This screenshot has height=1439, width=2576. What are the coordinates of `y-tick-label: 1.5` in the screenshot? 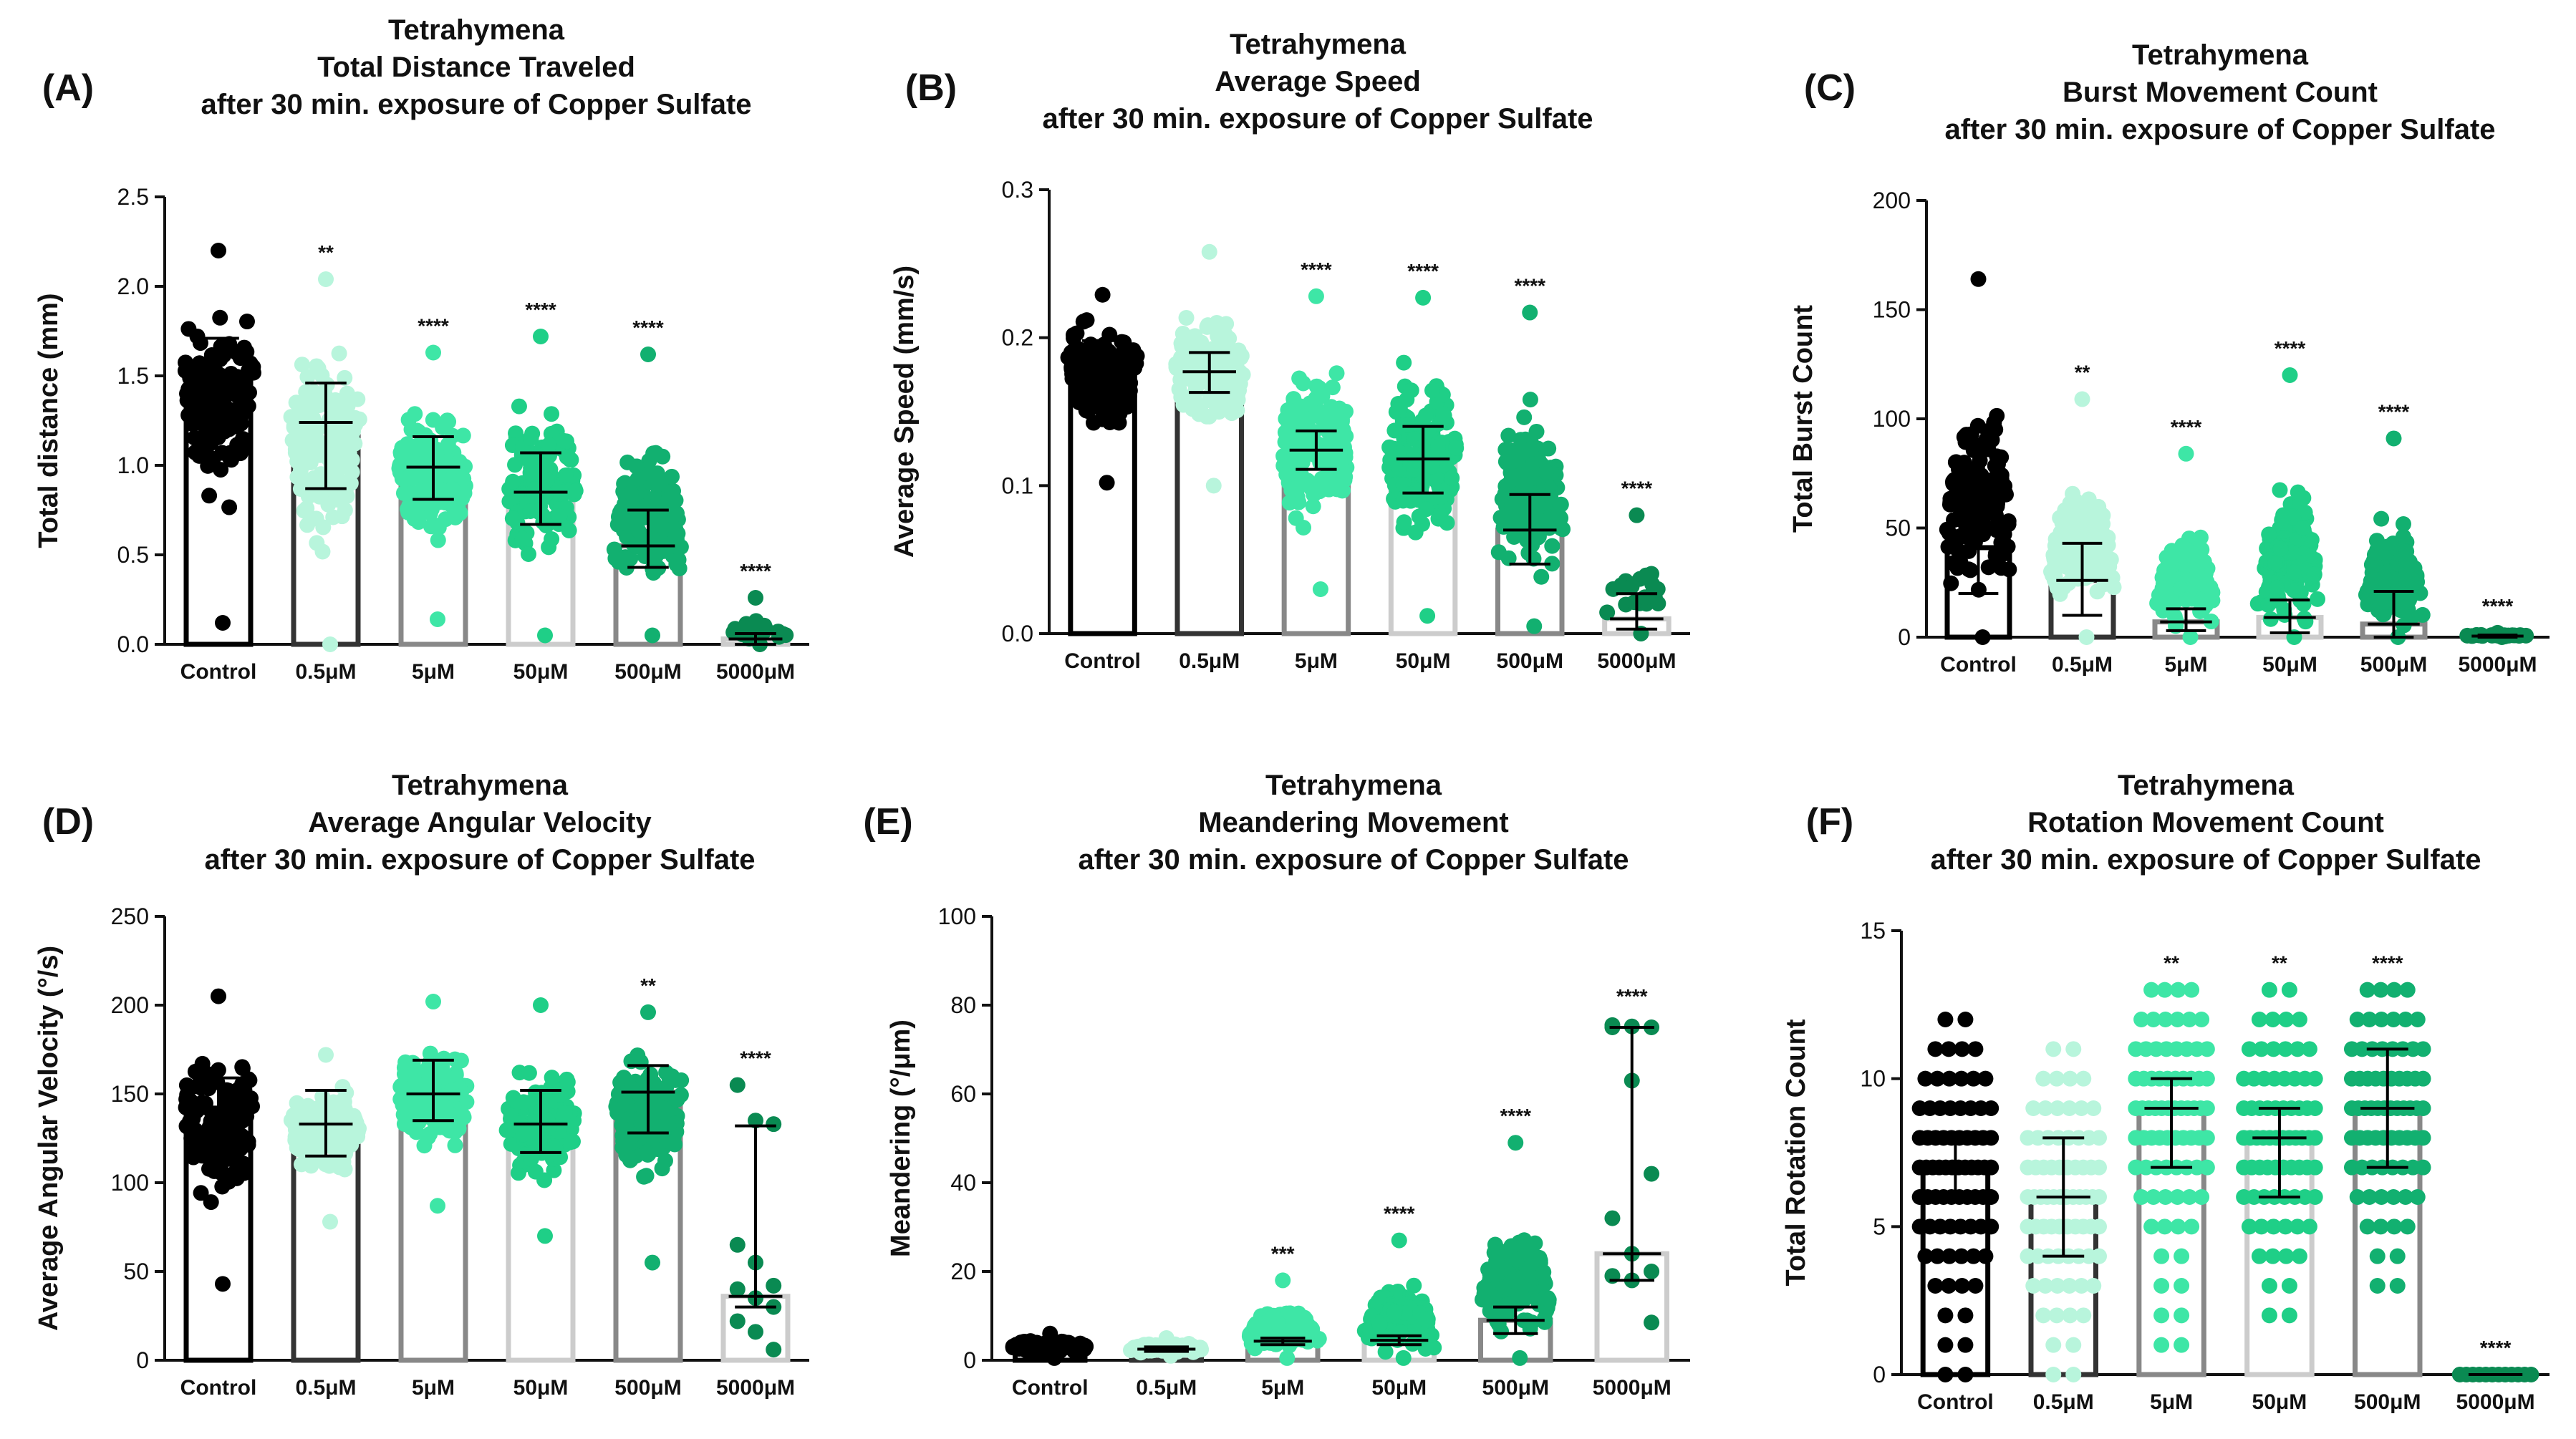 It's located at (133, 376).